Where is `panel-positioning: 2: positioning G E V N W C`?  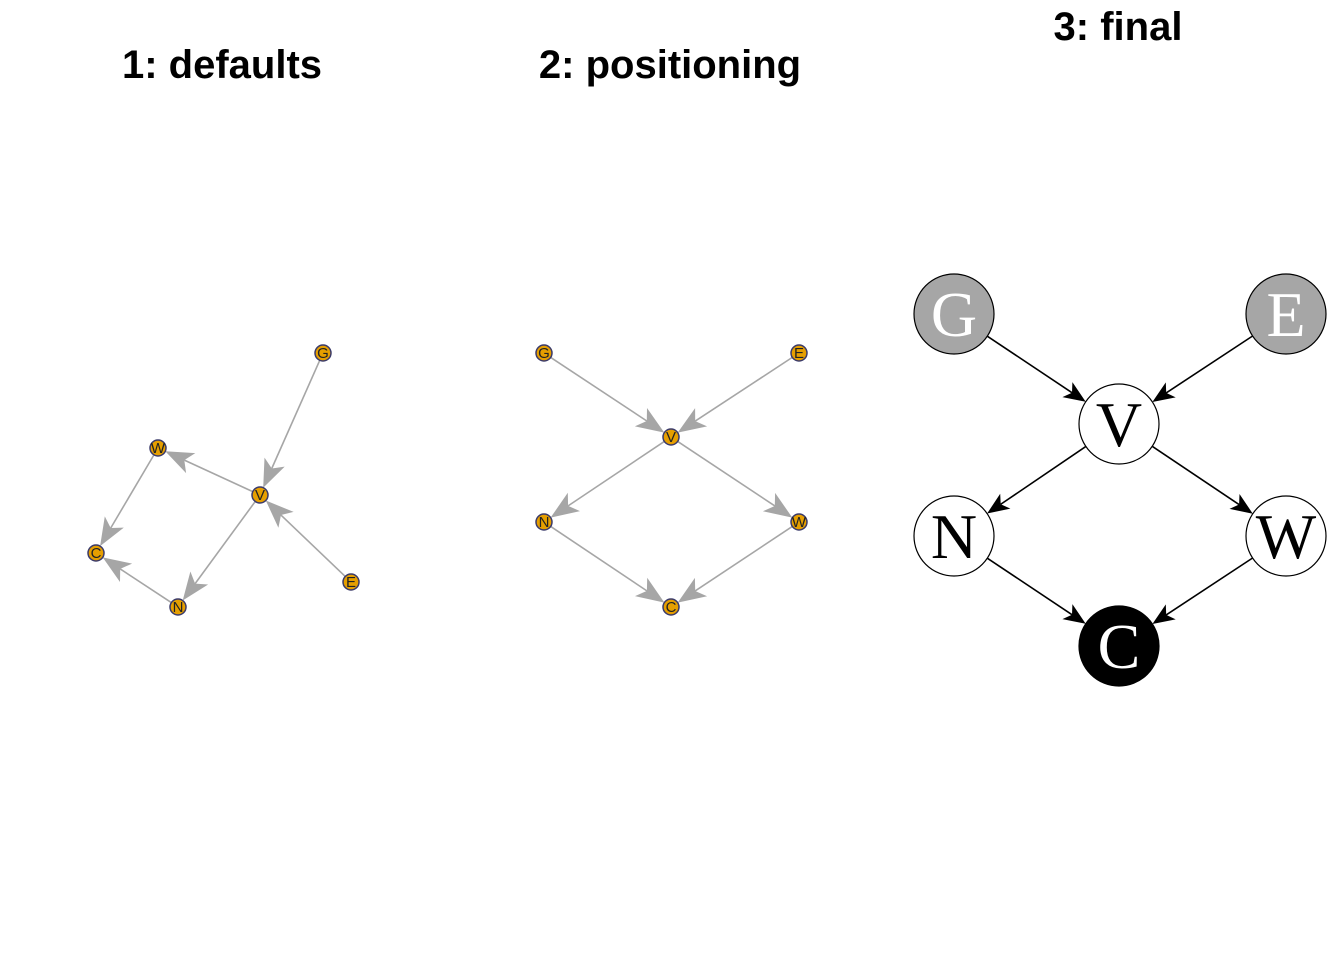 panel-positioning: 2: positioning G E V N W C is located at coordinates (671, 329).